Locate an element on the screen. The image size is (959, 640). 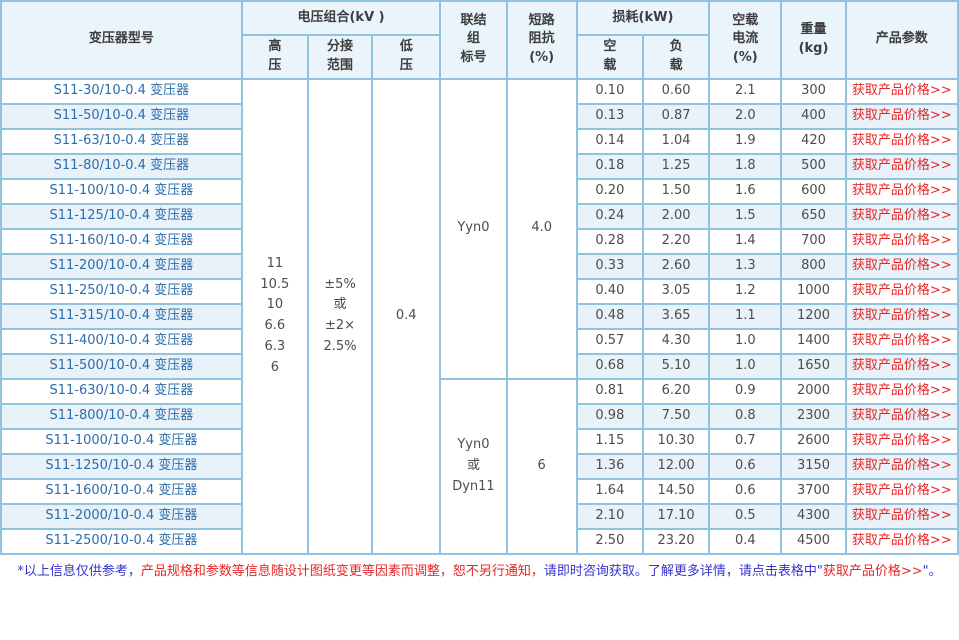
load-loss-value: 6.20 is located at coordinates (676, 391).